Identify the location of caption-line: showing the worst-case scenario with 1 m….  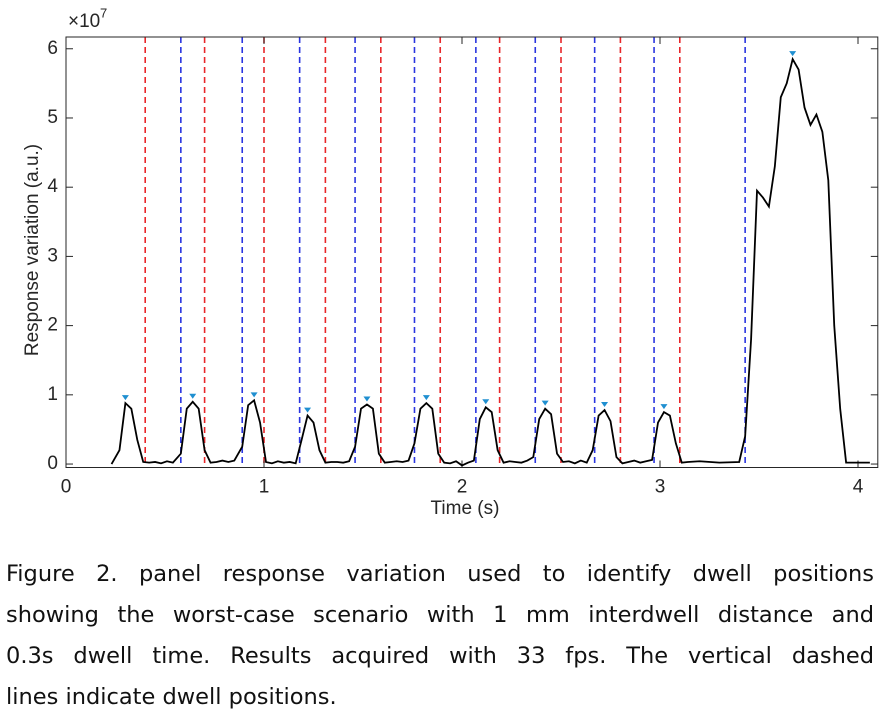
(440, 615).